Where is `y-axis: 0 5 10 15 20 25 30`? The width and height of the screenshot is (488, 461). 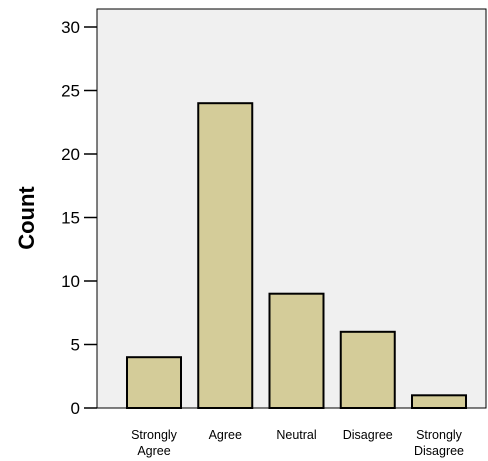
y-axis: 0 5 10 15 20 25 30 is located at coordinates (79, 218).